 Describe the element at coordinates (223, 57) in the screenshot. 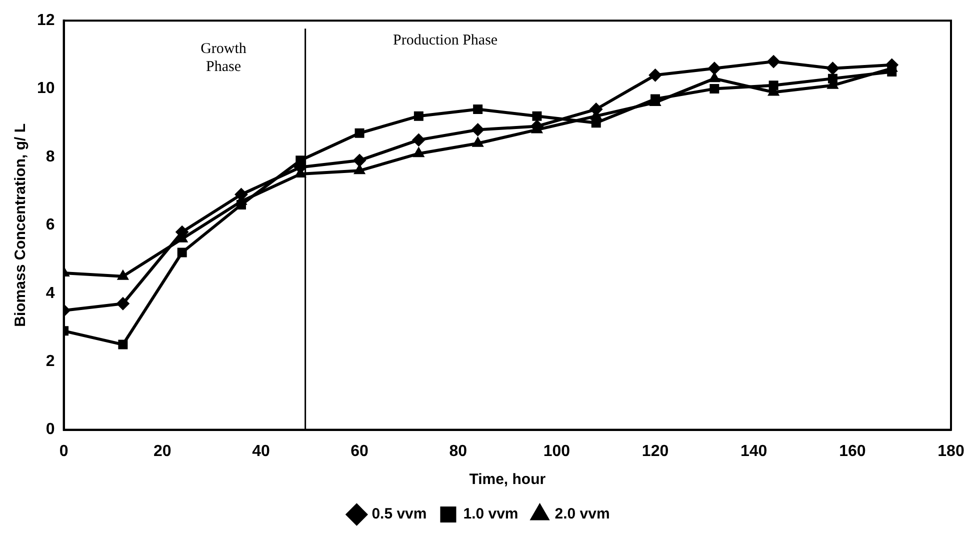

I see `annotation: Growth Phase` at that location.